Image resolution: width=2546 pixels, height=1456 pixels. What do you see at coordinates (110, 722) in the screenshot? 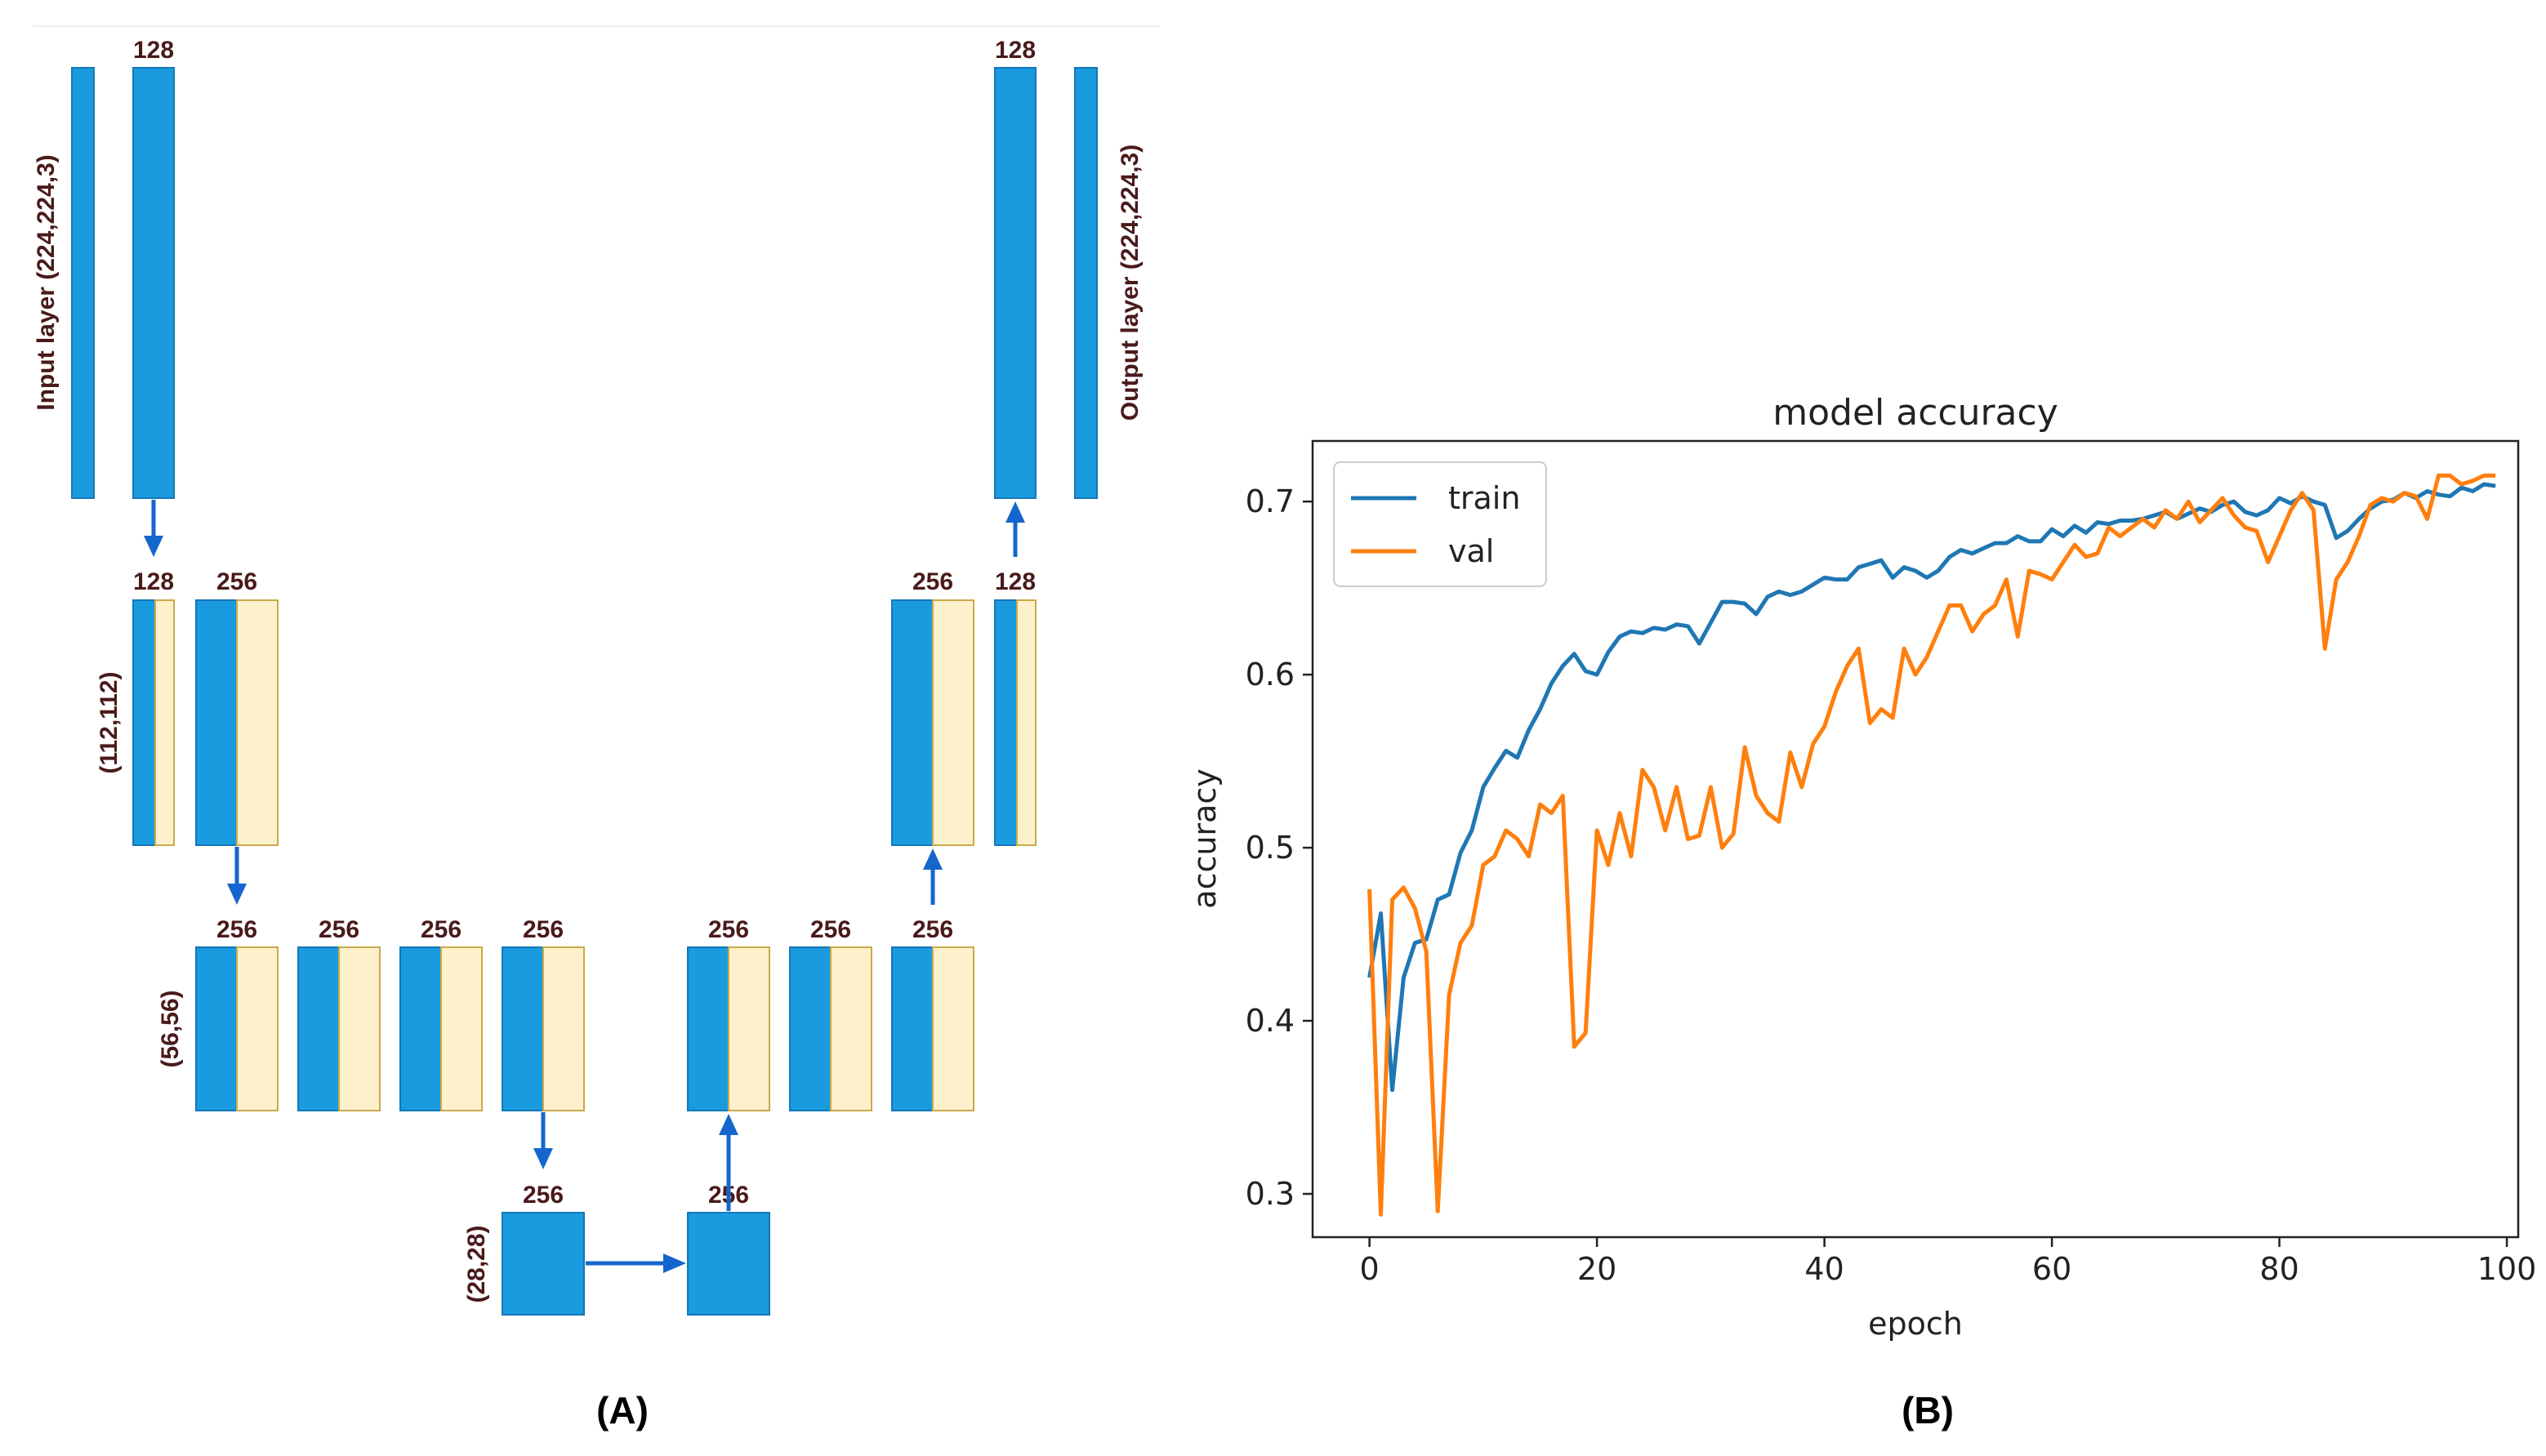
I see `dim-label-112: (112,112)` at bounding box center [110, 722].